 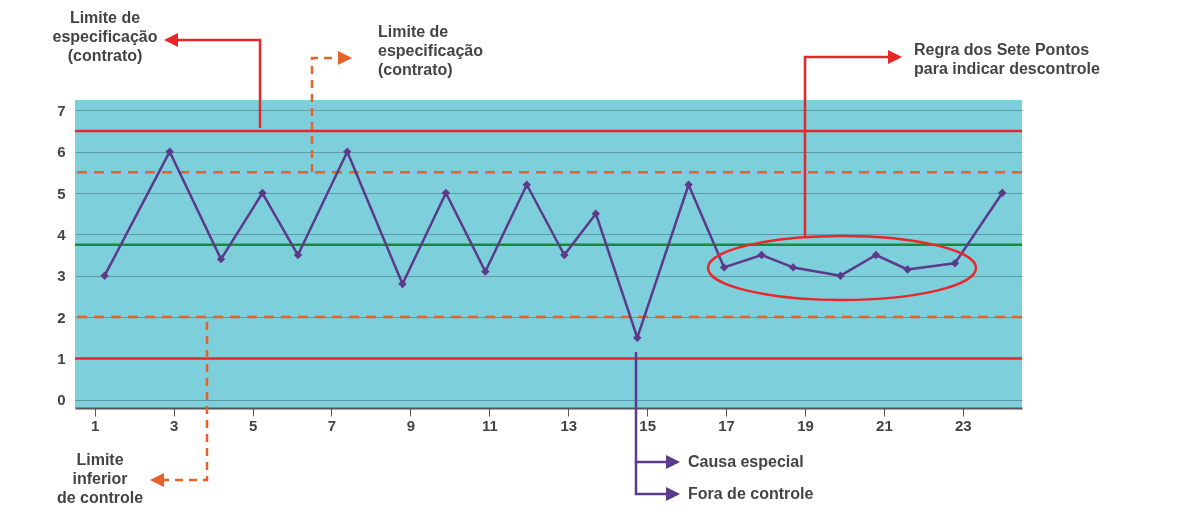 I want to click on text: Regra dos Sete Pontos para indicar descontrole, so click(x=1007, y=59).